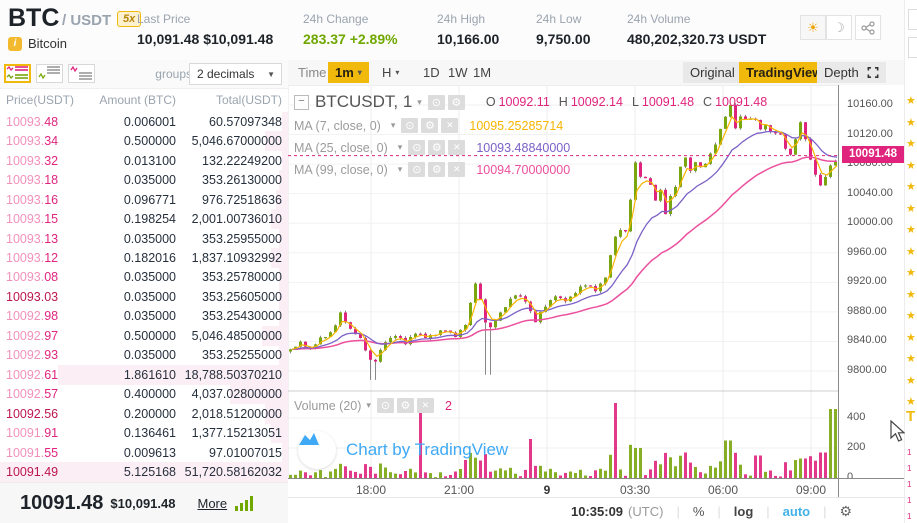 This screenshot has height=523, width=917. Describe the element at coordinates (144, 141) in the screenshot. I see `orderbook-row: 10093.34 0.500000 5,046.67000000` at that location.